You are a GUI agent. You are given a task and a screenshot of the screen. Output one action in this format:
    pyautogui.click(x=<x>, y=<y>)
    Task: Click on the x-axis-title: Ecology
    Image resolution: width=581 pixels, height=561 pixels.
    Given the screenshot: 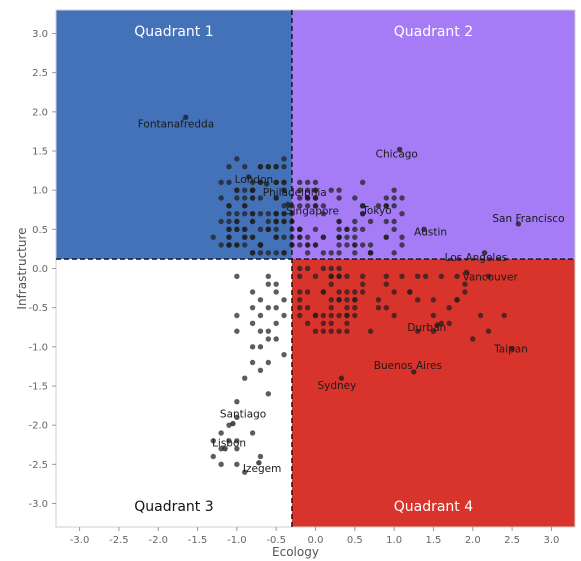 What is the action you would take?
    pyautogui.click(x=295, y=552)
    